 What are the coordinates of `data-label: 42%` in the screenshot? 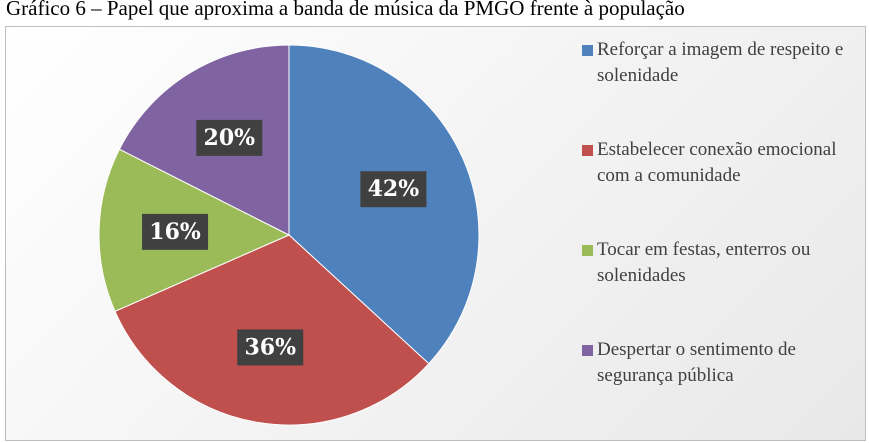 It's located at (394, 189).